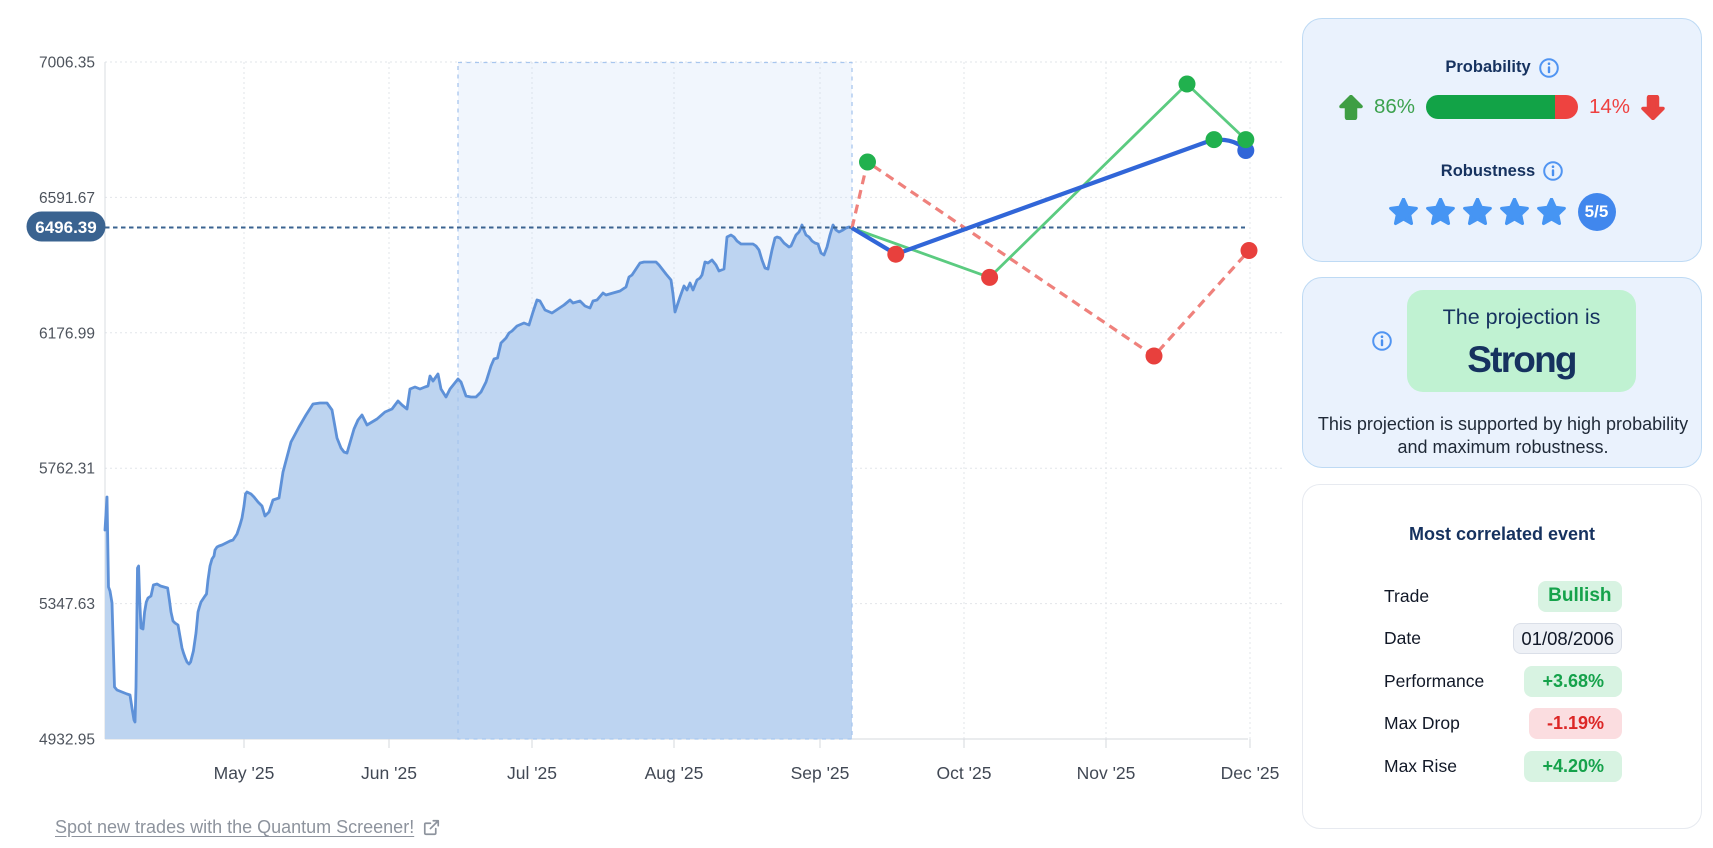 The height and width of the screenshot is (848, 1713). Describe the element at coordinates (820, 773) in the screenshot. I see `svg-text: Sep '25` at that location.